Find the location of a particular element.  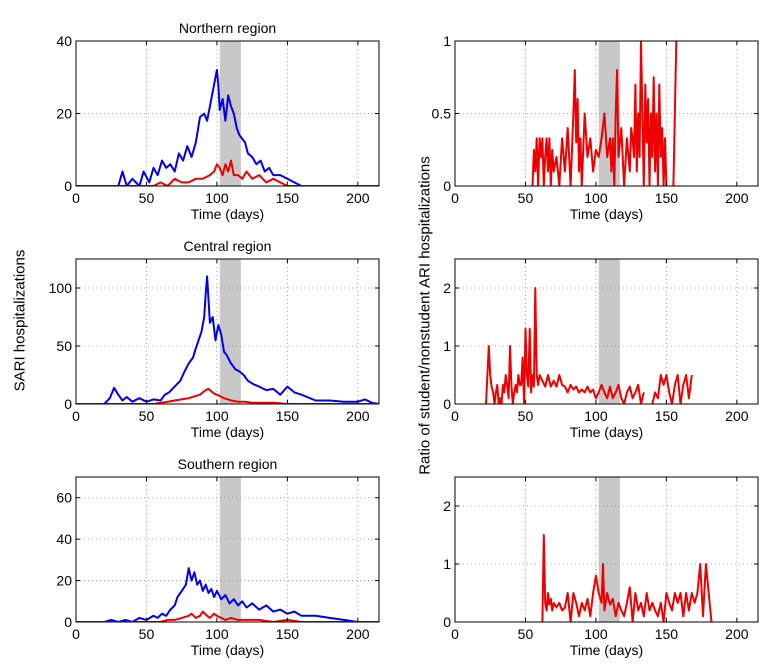

chart-title: Southern region is located at coordinates (228, 464).